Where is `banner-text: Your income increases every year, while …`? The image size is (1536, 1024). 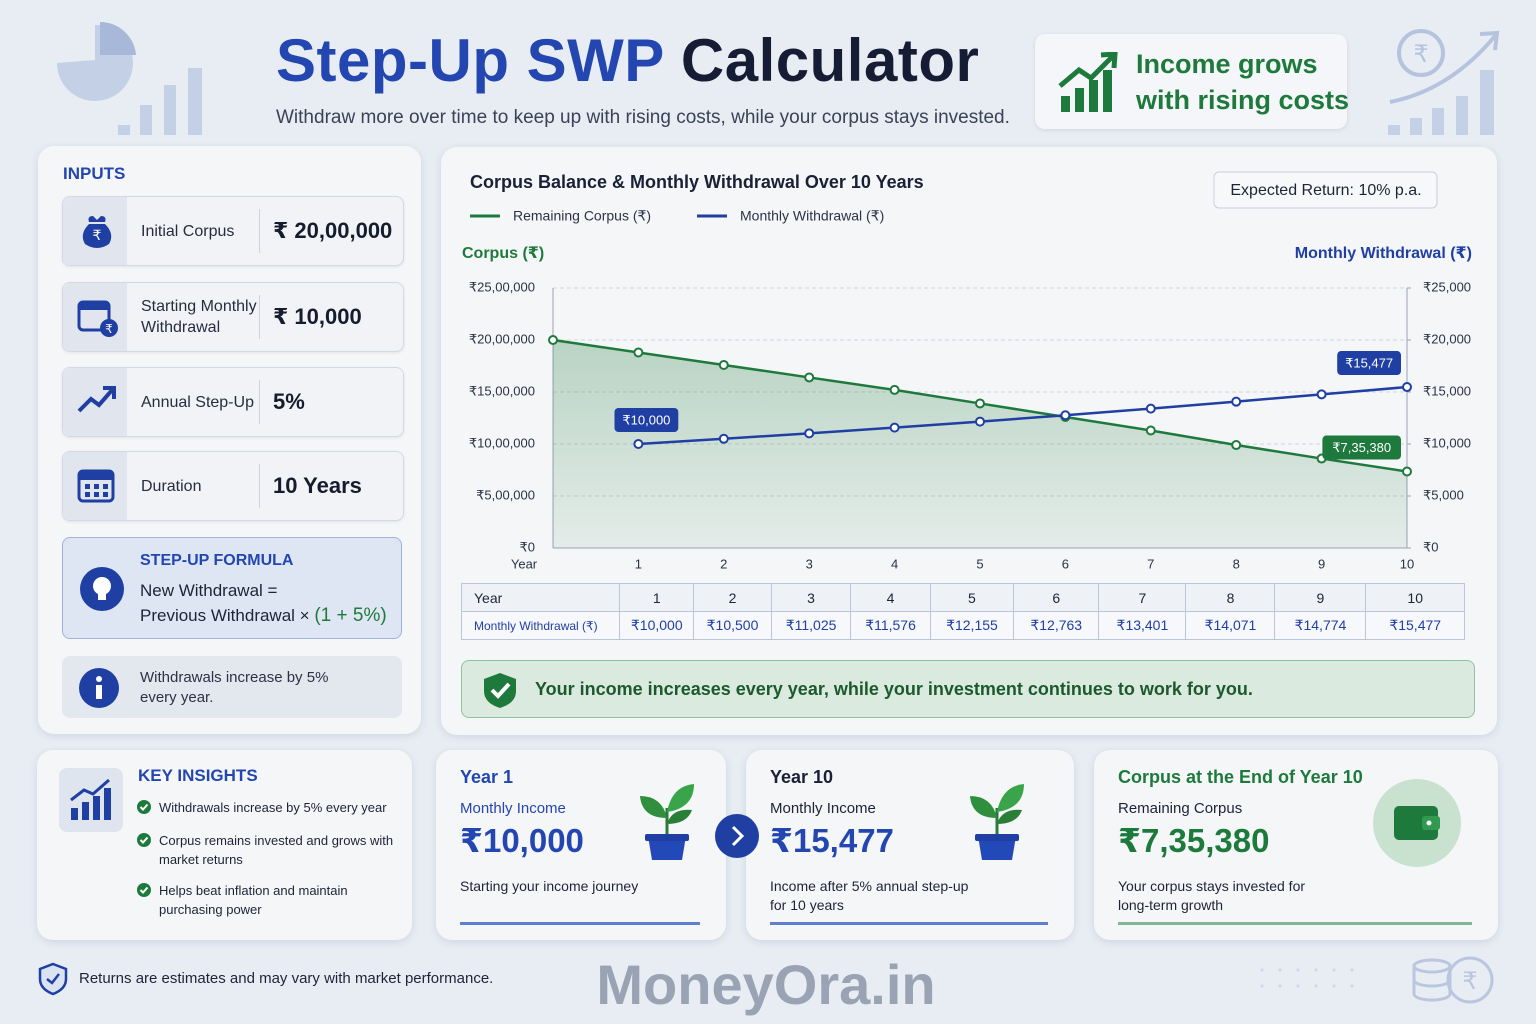 banner-text: Your income increases every year, while … is located at coordinates (894, 688).